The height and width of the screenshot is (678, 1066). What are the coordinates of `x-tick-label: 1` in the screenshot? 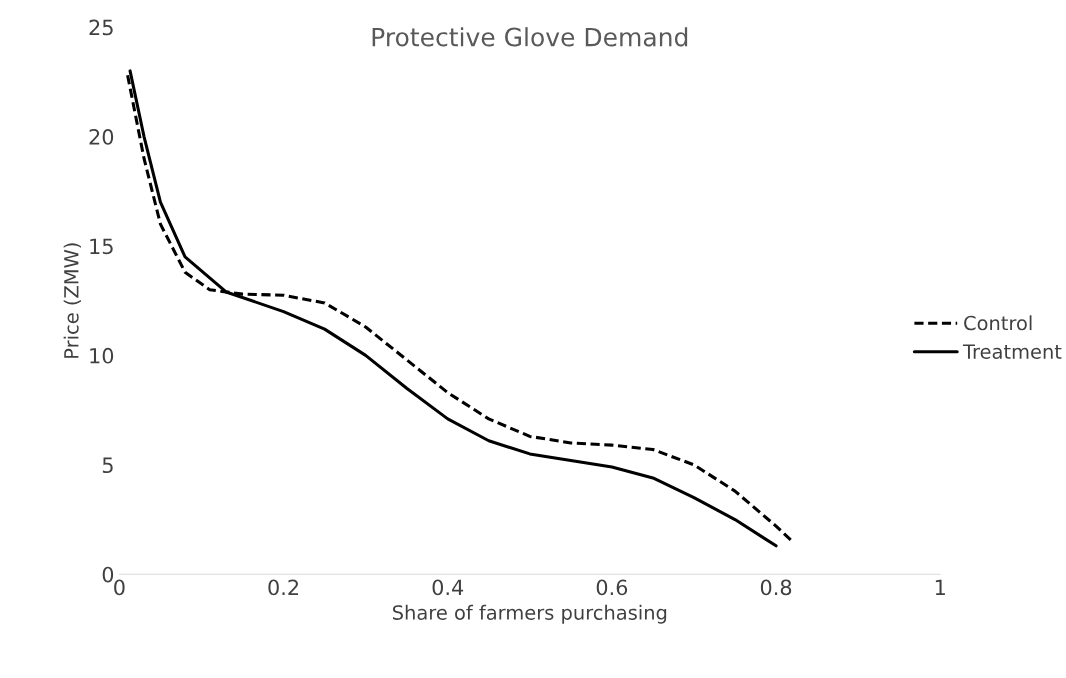 It's located at (940, 587).